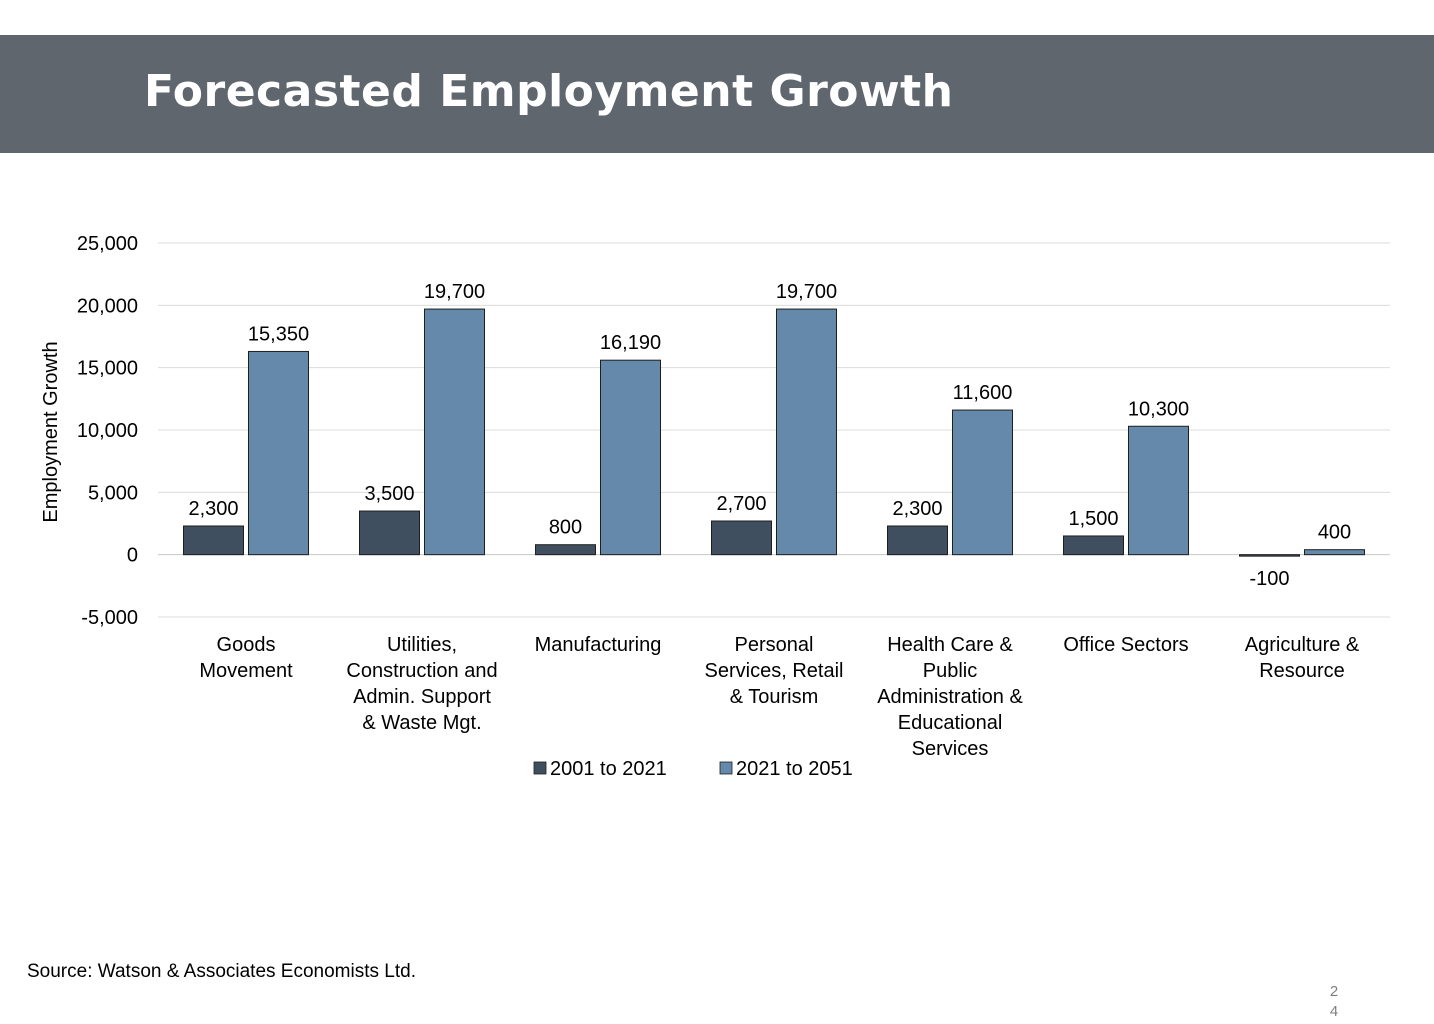 This screenshot has width=1434, height=1024. Describe the element at coordinates (1302, 658) in the screenshot. I see `x-tick-label: Agriculture & Resource` at that location.